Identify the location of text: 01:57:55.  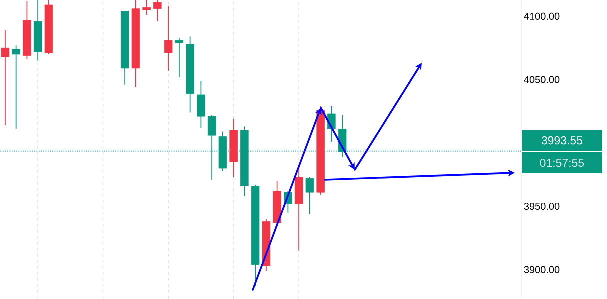
(562, 163).